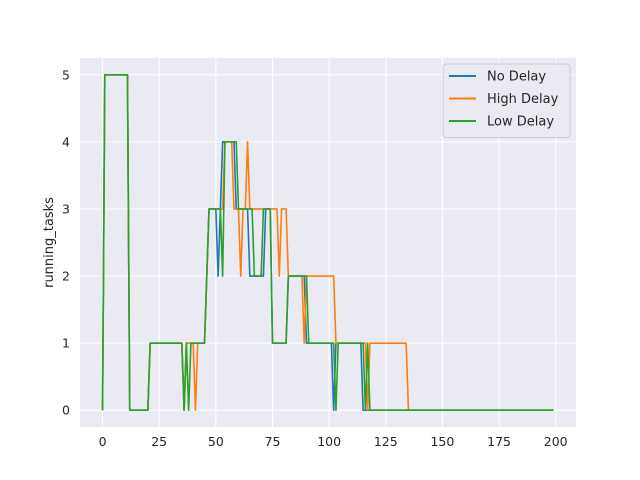  I want to click on x-axis-ticks: 0 25 50 75 100 125 150 175 200, so click(333, 441).